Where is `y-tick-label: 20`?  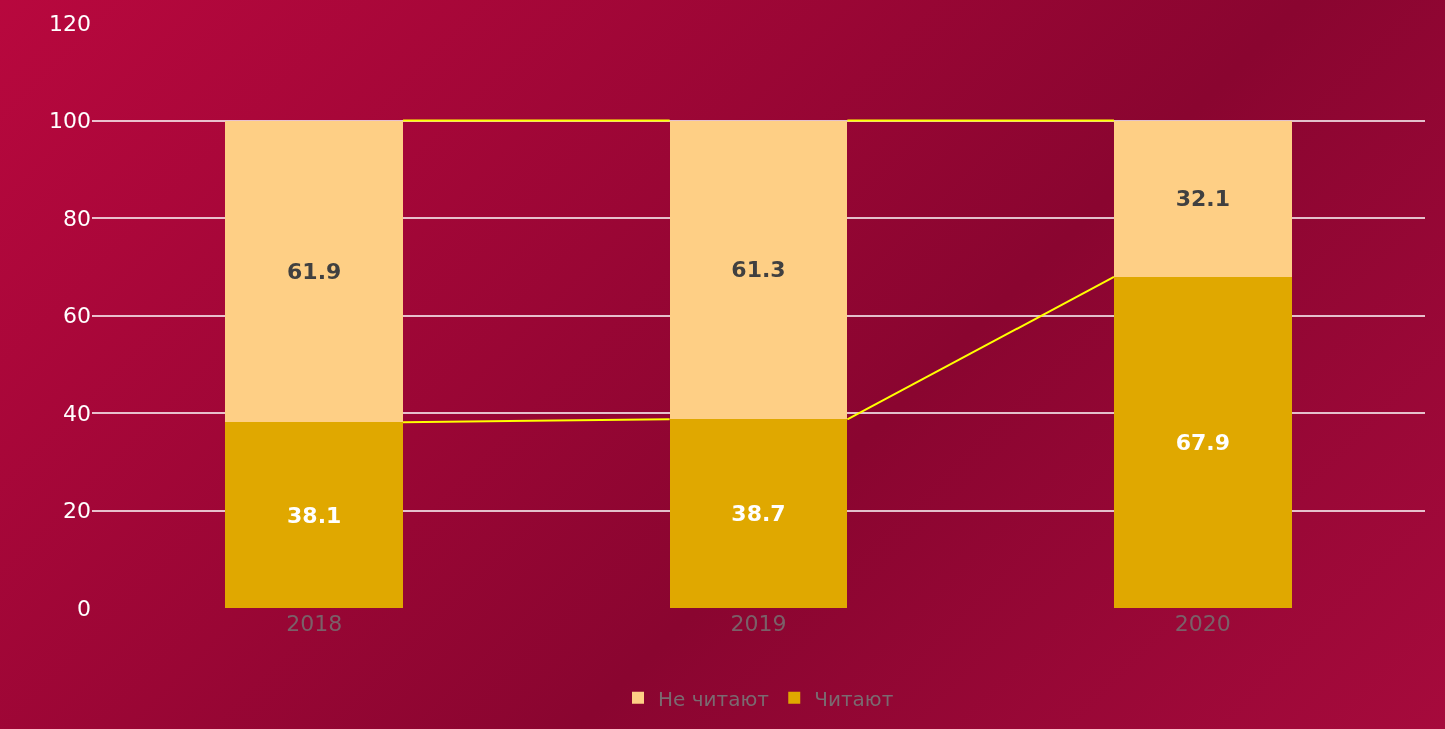
y-tick-label: 20 is located at coordinates (77, 511).